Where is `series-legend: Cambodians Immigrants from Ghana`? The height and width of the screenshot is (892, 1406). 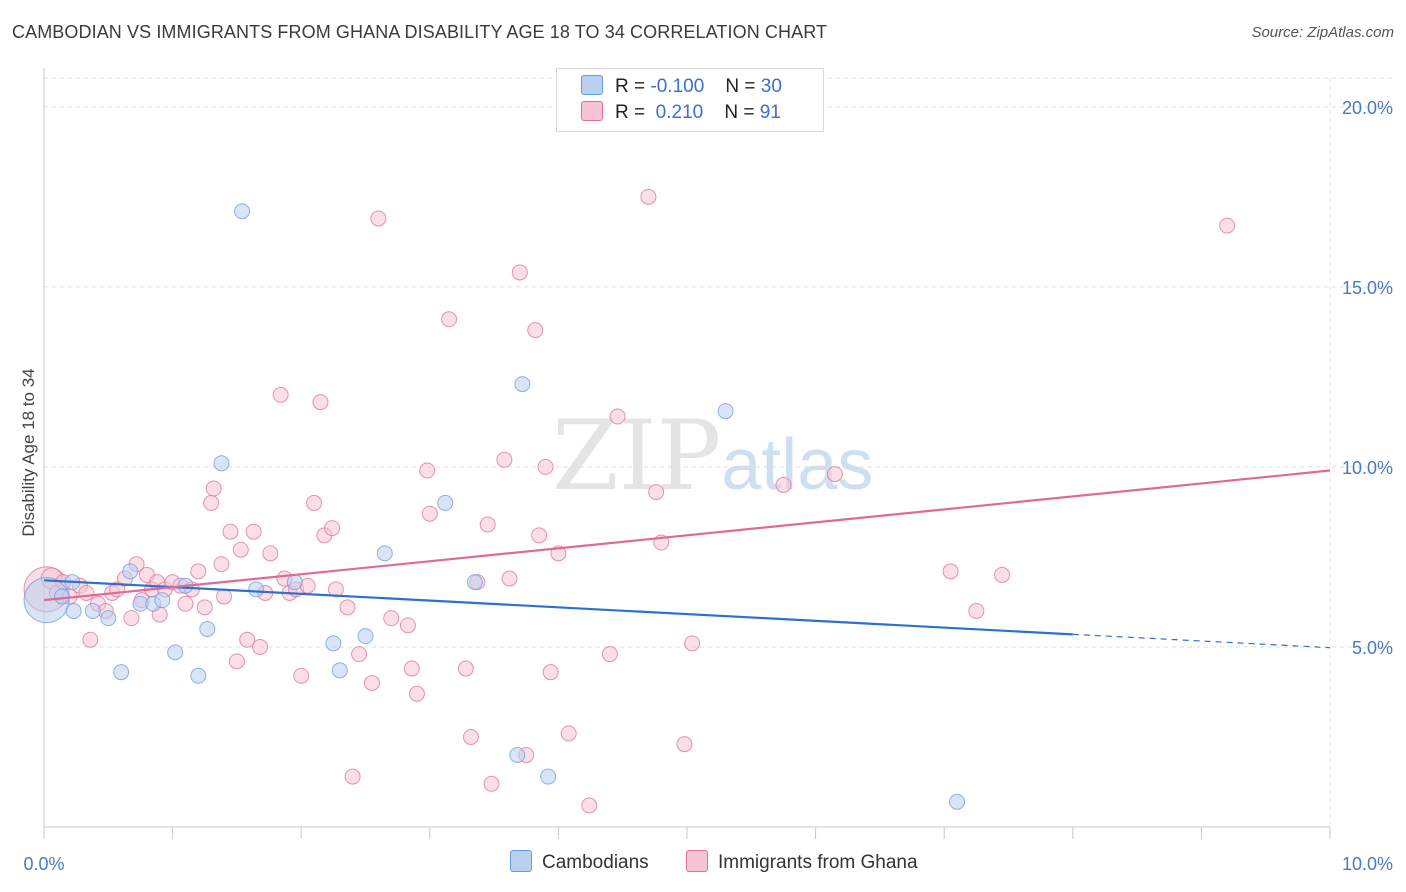
series-legend: Cambodians Immigrants from Ghana is located at coordinates (703, 864).